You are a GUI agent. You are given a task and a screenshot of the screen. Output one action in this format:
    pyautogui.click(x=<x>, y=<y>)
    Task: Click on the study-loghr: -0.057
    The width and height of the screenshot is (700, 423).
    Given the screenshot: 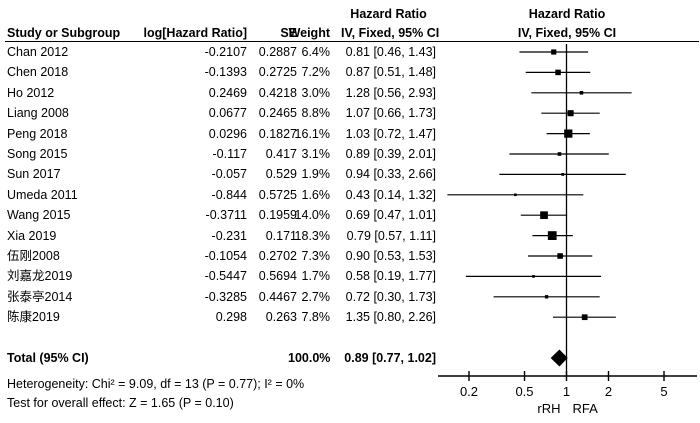 What is the action you would take?
    pyautogui.click(x=229, y=174)
    